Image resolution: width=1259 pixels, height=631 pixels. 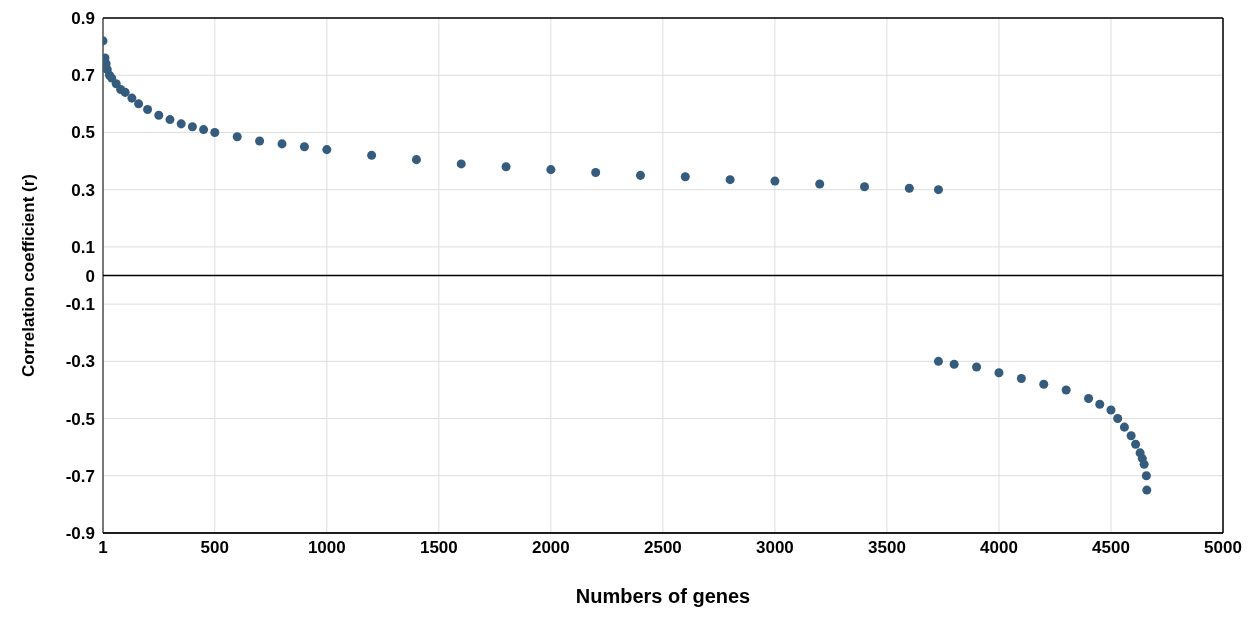 What do you see at coordinates (663, 596) in the screenshot?
I see `x-axis-title: Numbers of genes` at bounding box center [663, 596].